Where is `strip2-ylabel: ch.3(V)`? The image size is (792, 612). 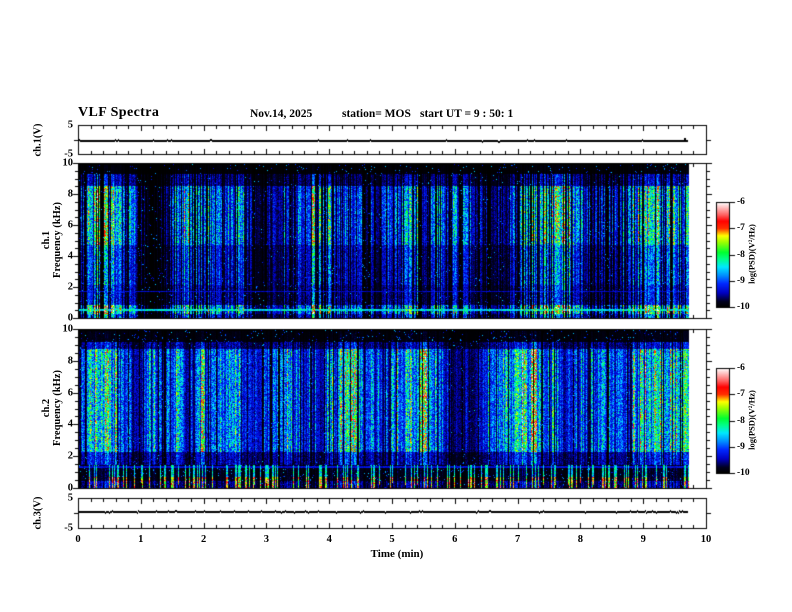
strip2-ylabel: ch.3(V) is located at coordinates (38, 513).